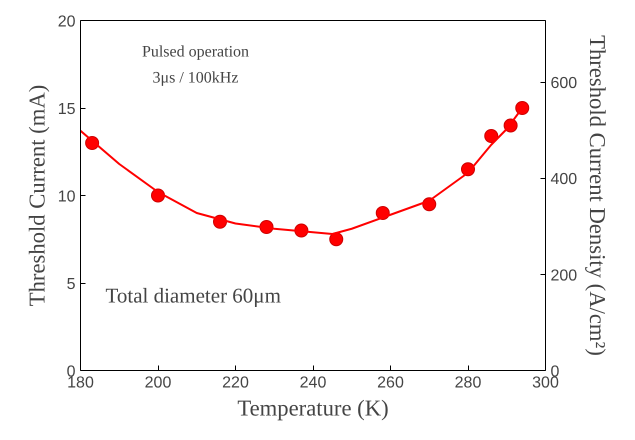  Describe the element at coordinates (313, 383) in the screenshot. I see `x-tick-label: 240` at that location.